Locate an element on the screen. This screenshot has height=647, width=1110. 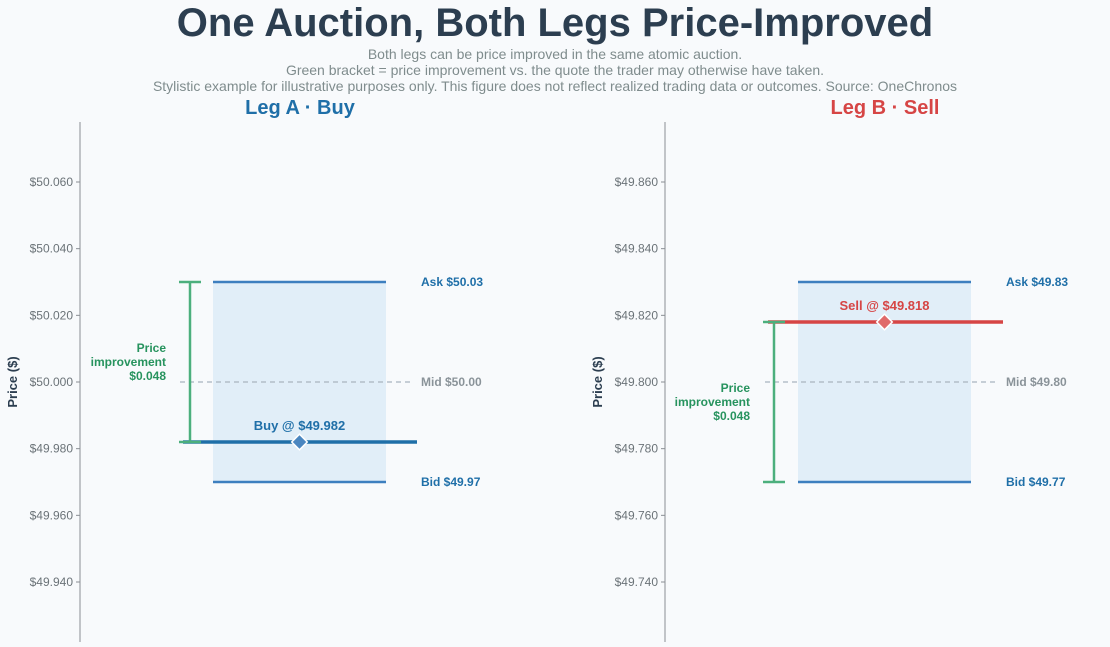
mid-label: Mid $50.00 is located at coordinates (451, 382).